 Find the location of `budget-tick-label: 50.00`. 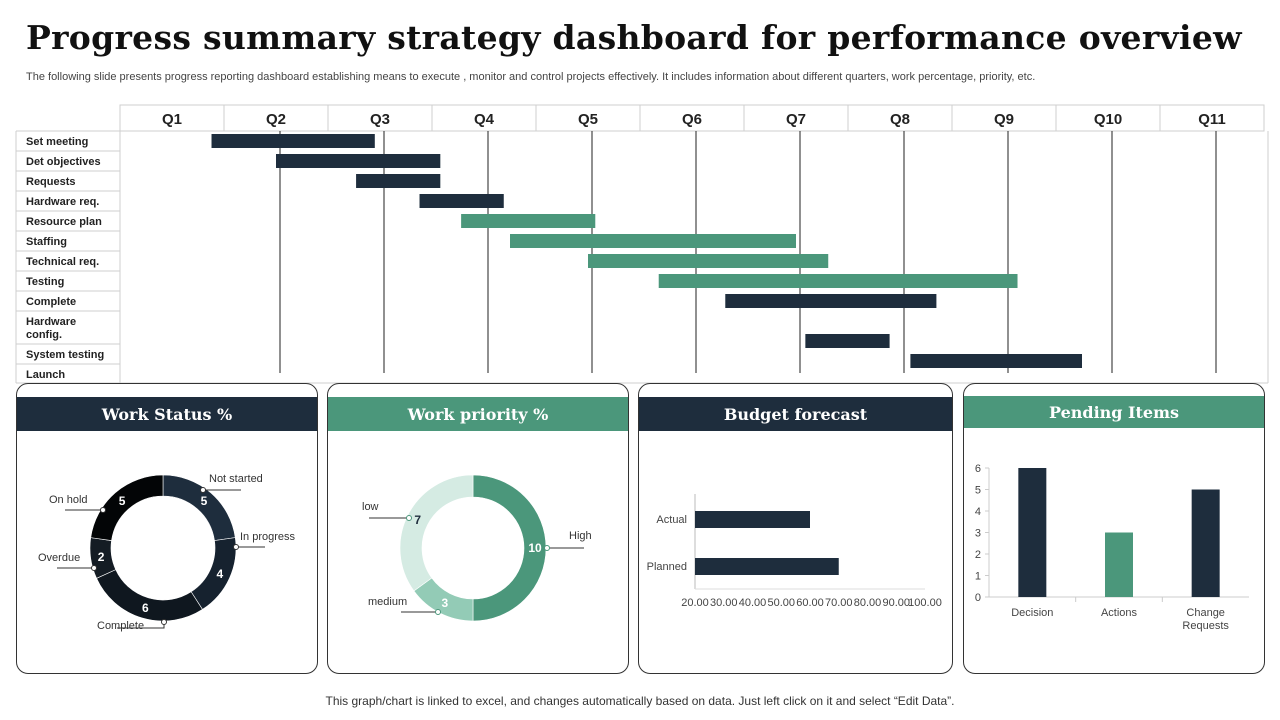

budget-tick-label: 50.00 is located at coordinates (781, 603).